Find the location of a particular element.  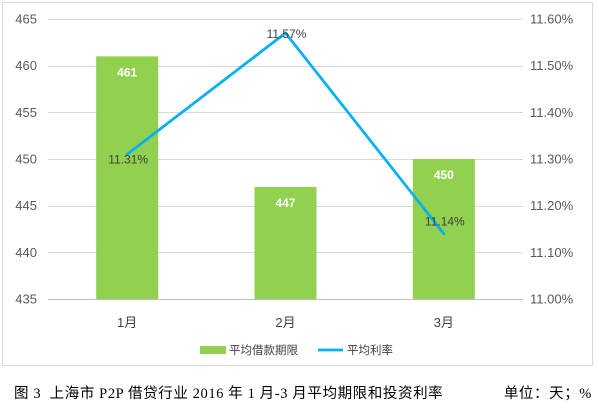

x-axis: 1月 2月 3月 is located at coordinates (285, 322).